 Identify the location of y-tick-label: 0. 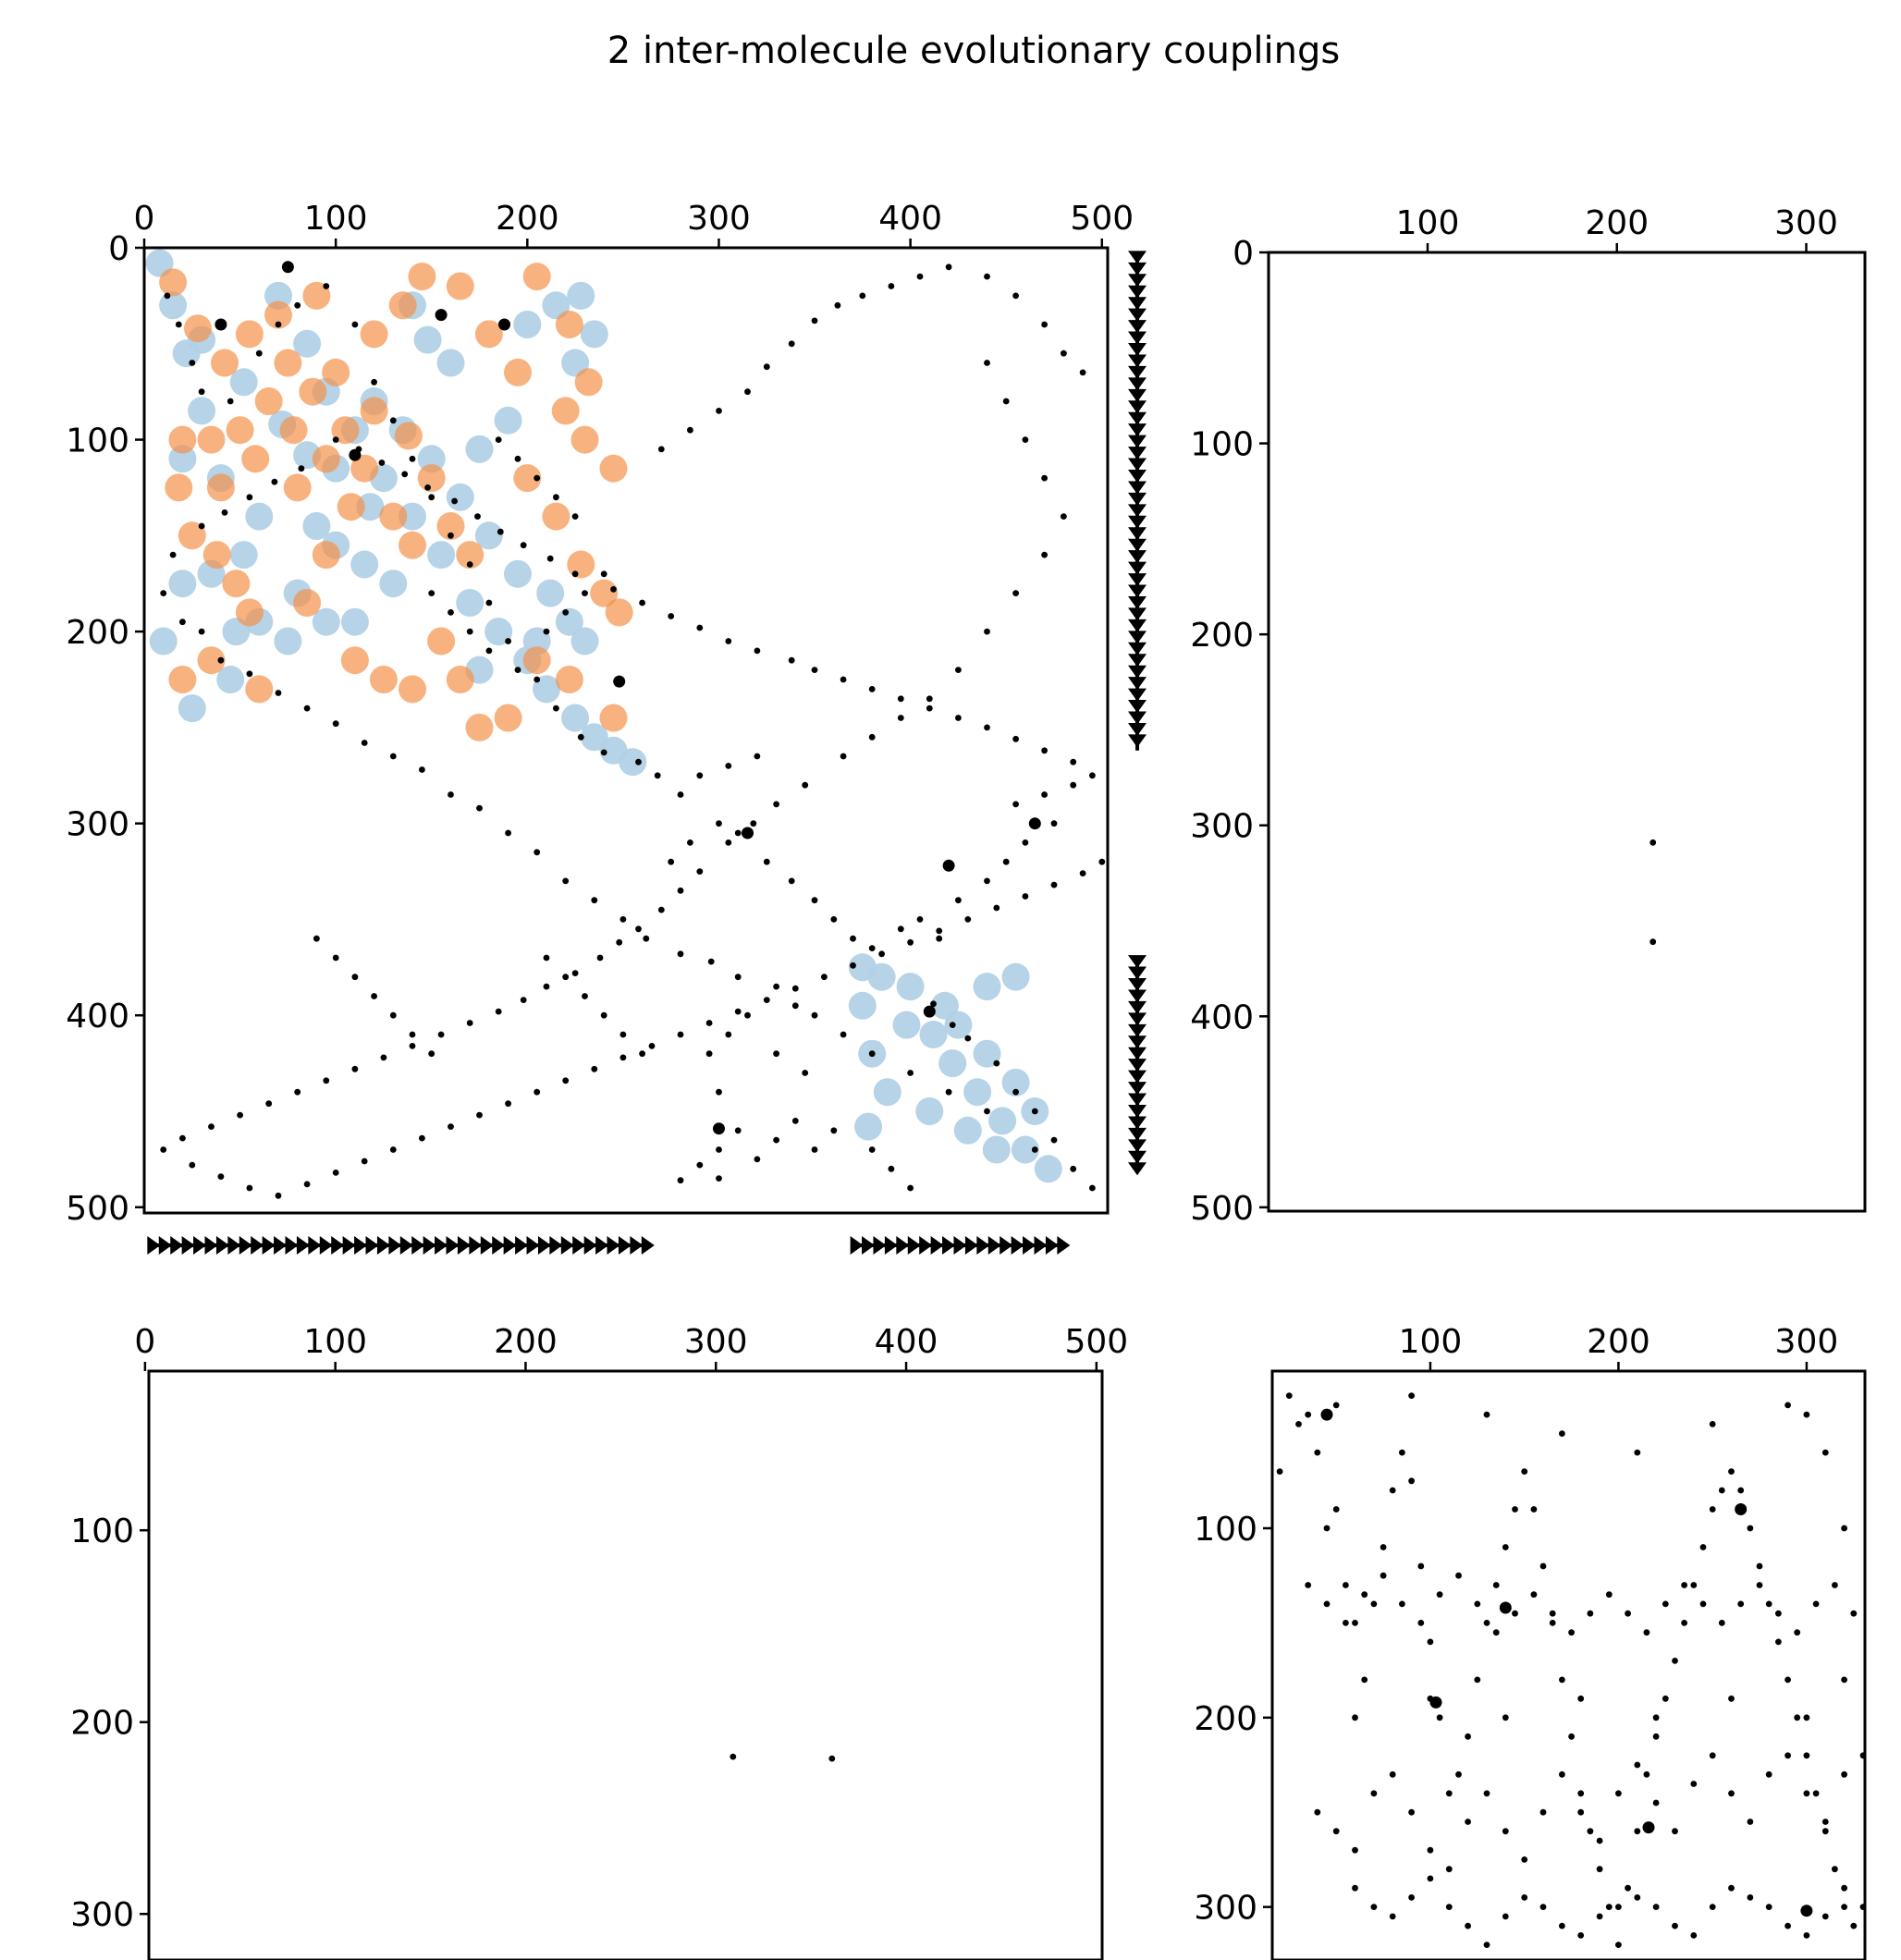
(119, 249).